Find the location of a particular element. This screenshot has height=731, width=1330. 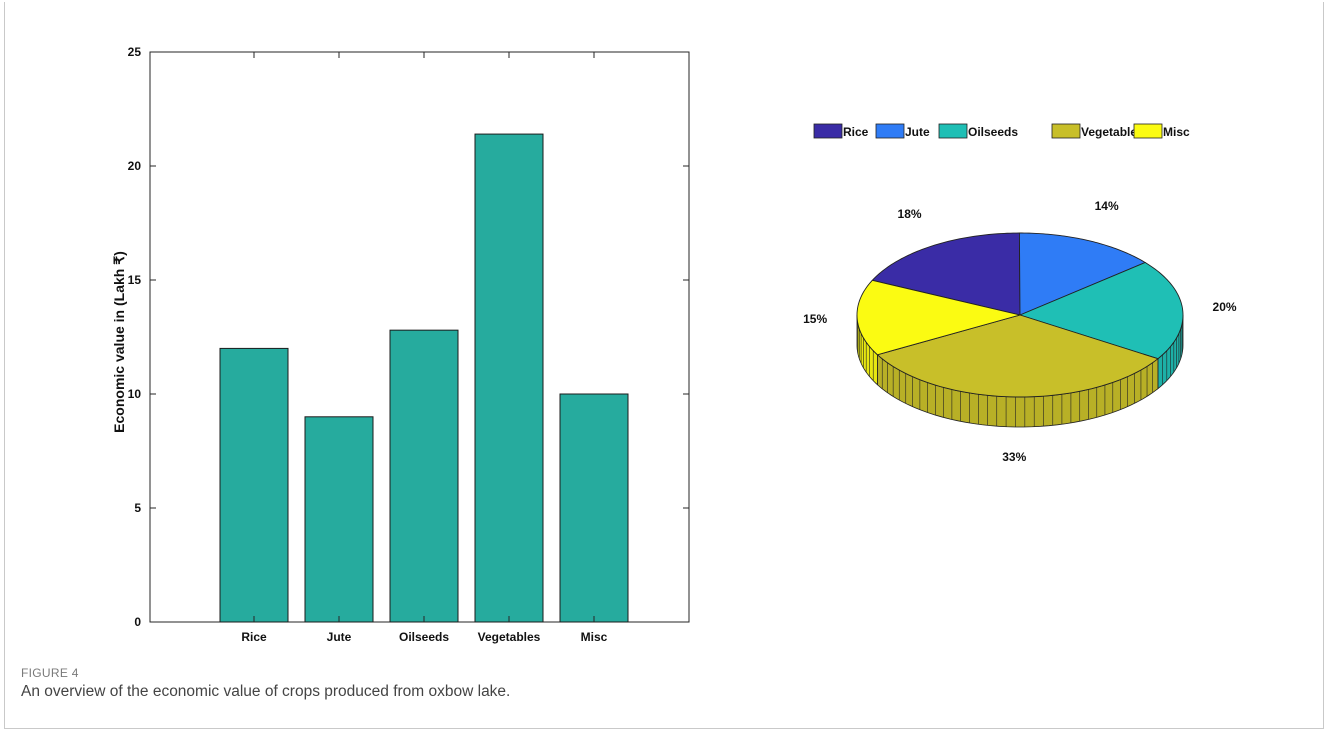

pie-top-faces is located at coordinates (1020, 315).